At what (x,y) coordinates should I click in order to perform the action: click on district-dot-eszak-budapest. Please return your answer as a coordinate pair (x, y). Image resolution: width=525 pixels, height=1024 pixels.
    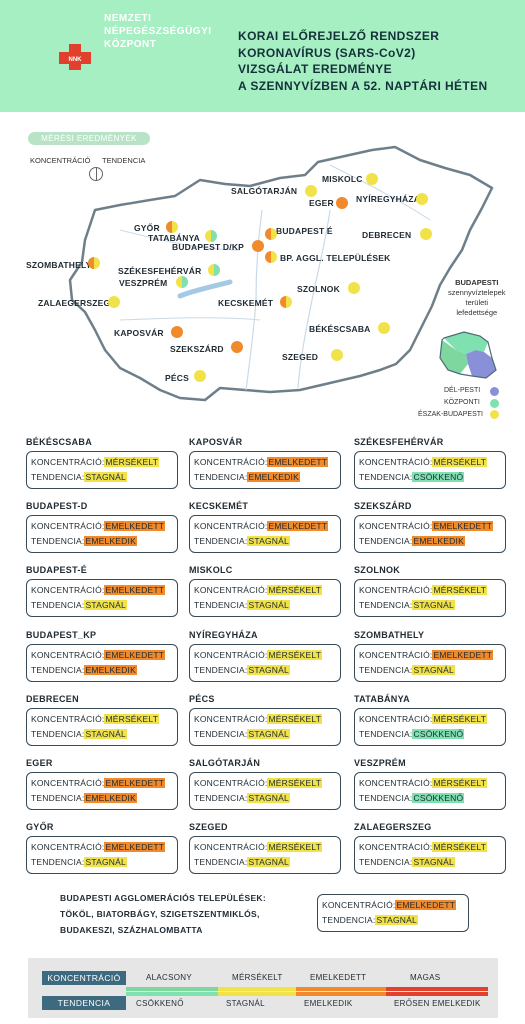
    Looking at the image, I should click on (494, 414).